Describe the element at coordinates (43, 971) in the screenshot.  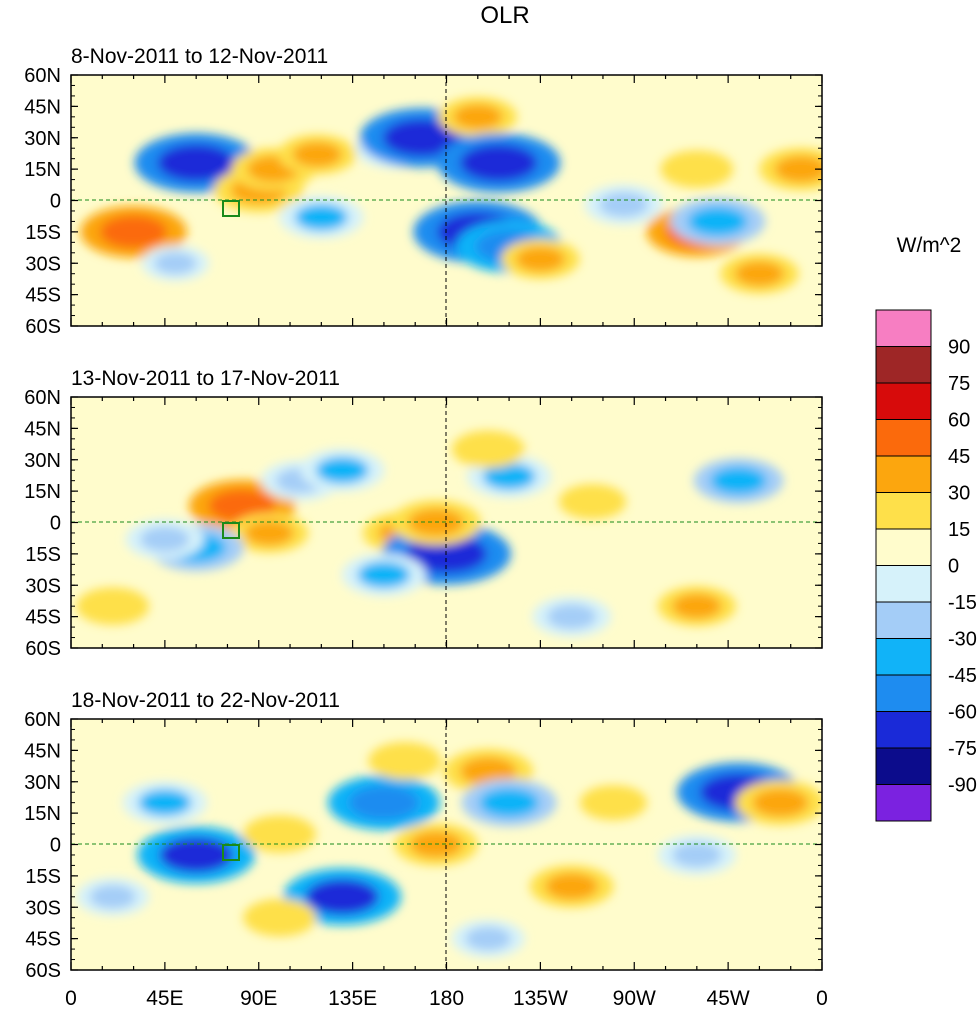
I see `lat-tick-label: 60S` at that location.